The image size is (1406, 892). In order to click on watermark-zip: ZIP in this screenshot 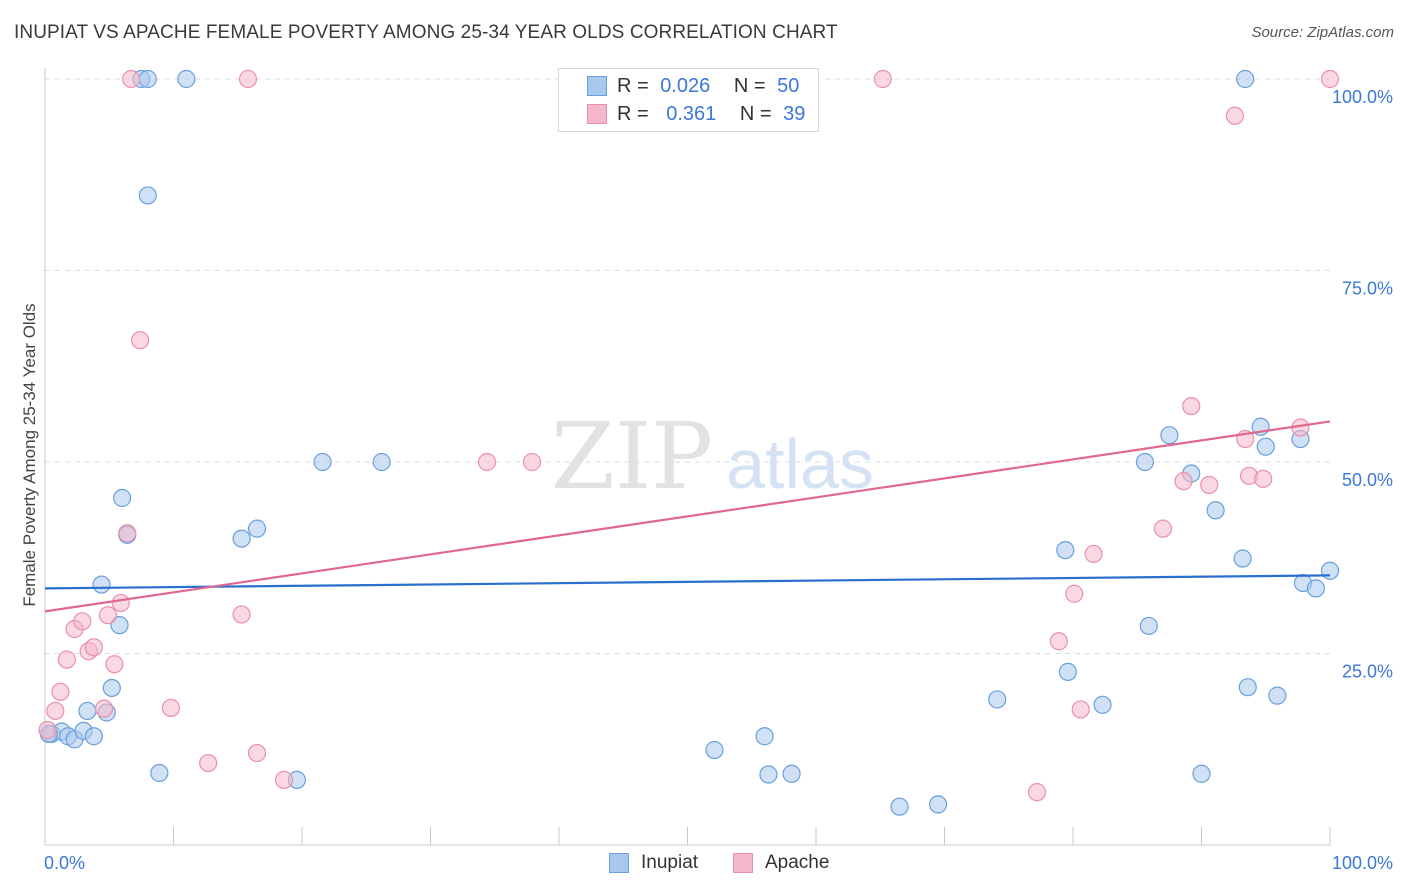, I will do `click(632, 456)`.